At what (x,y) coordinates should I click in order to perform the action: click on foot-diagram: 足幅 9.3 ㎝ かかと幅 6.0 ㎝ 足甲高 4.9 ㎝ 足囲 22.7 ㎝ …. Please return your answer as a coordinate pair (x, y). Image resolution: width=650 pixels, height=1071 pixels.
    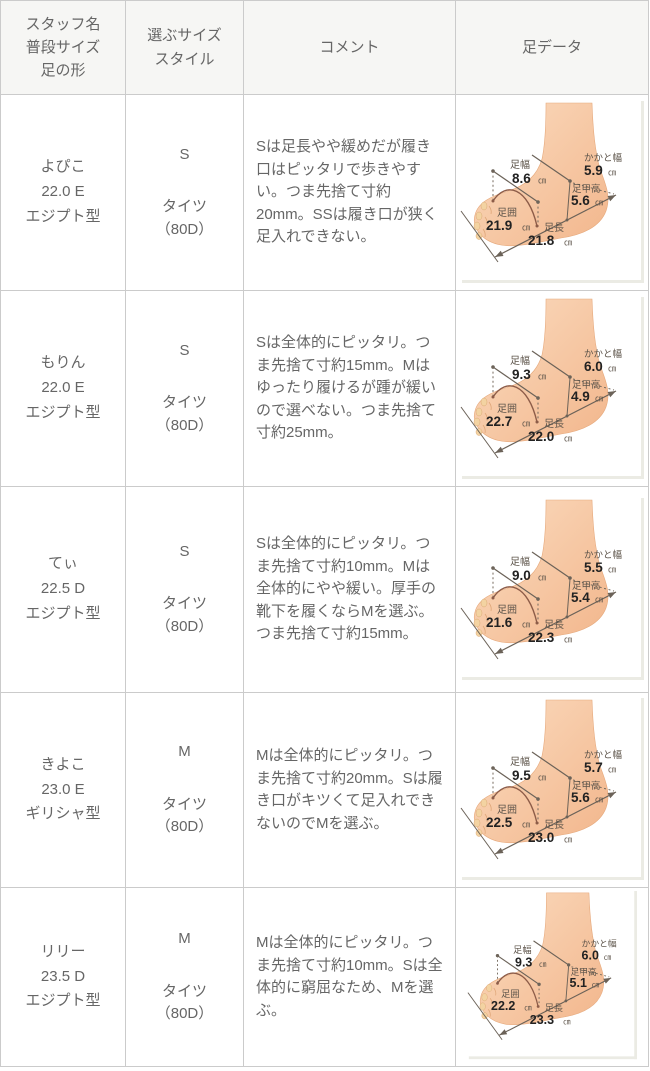
    Looking at the image, I should click on (552, 387).